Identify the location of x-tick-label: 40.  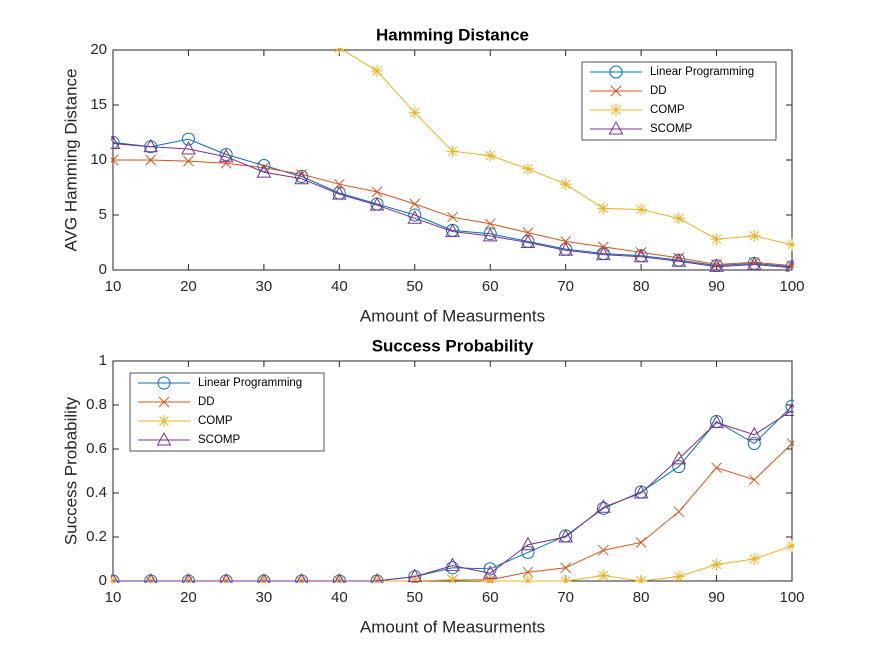
(339, 286).